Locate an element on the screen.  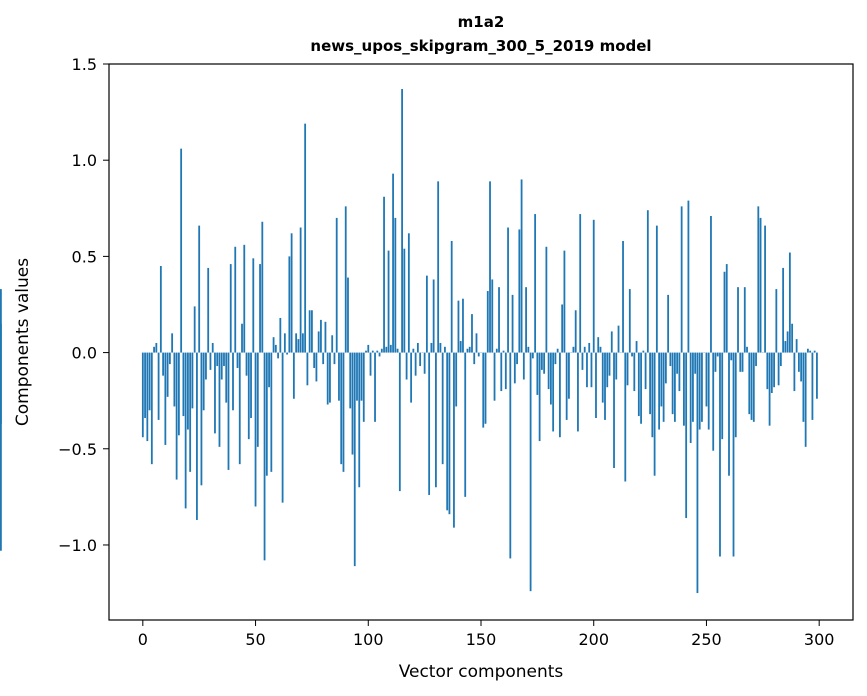
bar-undefined is located at coordinates (1, 321).